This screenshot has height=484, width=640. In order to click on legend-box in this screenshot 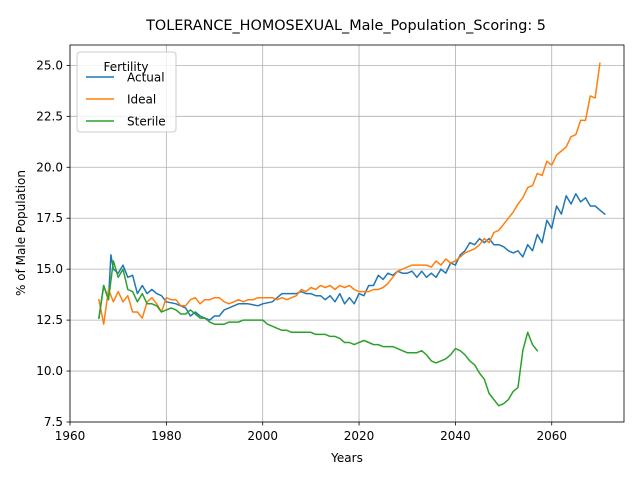, I will do `click(126, 92)`.